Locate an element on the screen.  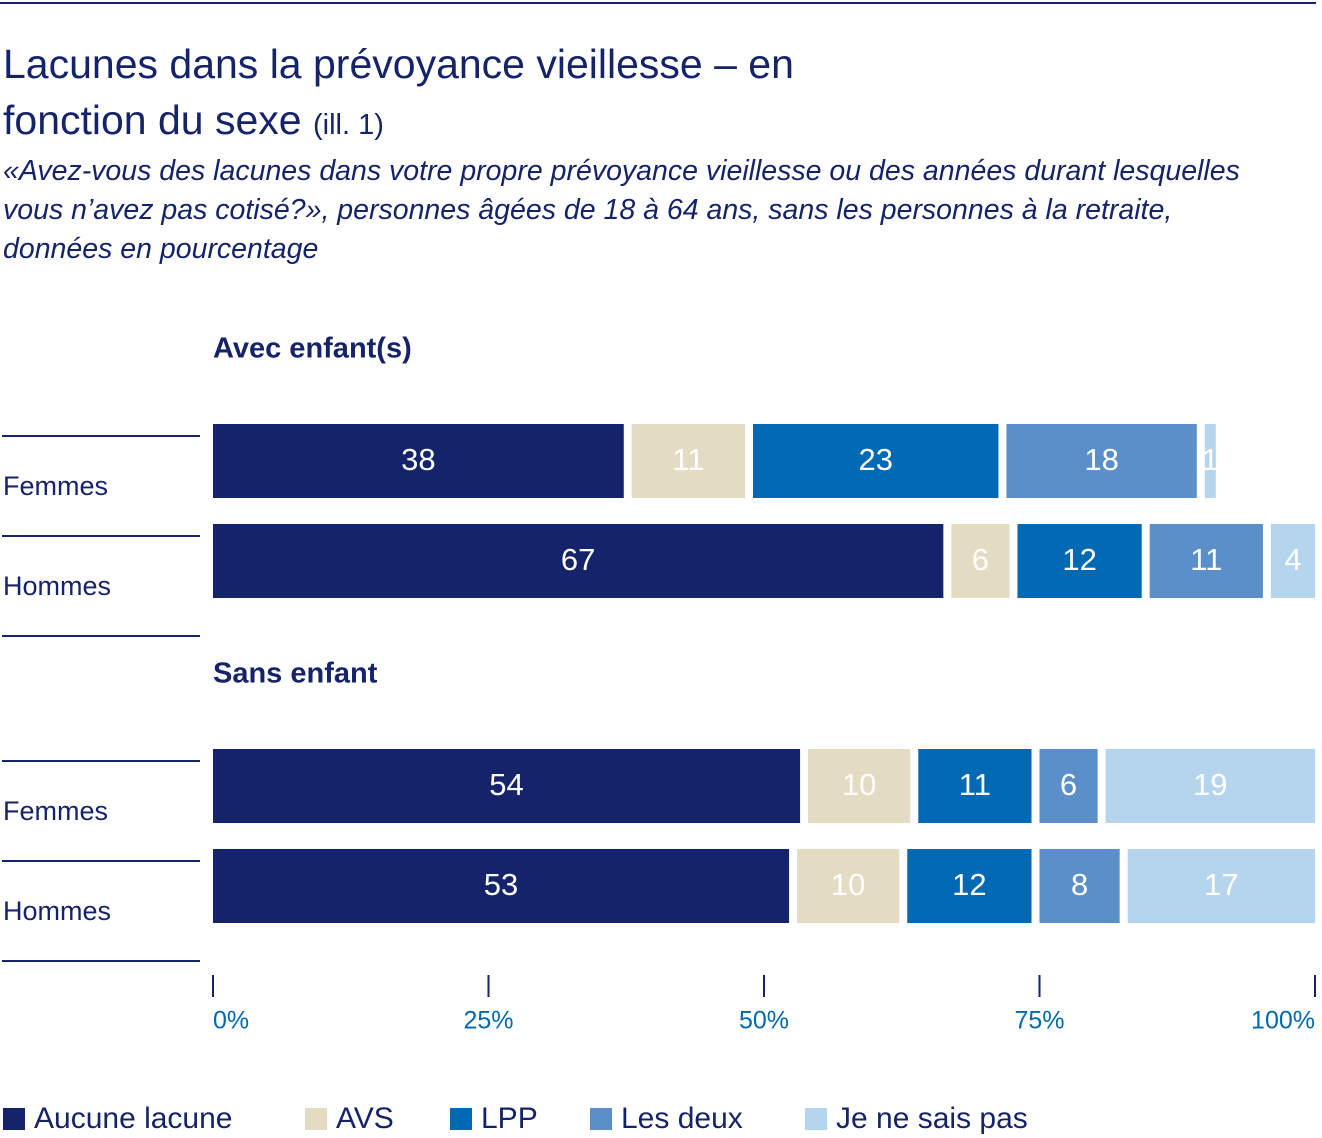
x-tick-label: 0% is located at coordinates (231, 1021).